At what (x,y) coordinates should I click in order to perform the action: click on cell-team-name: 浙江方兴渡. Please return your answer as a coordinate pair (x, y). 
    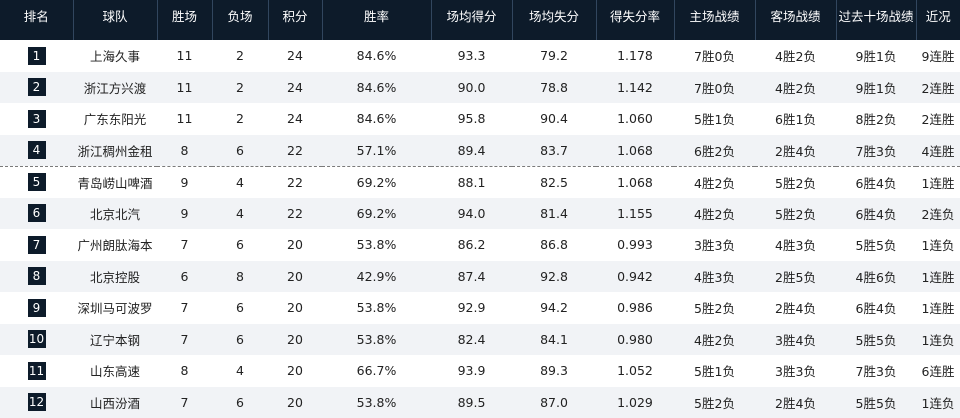
    Looking at the image, I should click on (115, 88).